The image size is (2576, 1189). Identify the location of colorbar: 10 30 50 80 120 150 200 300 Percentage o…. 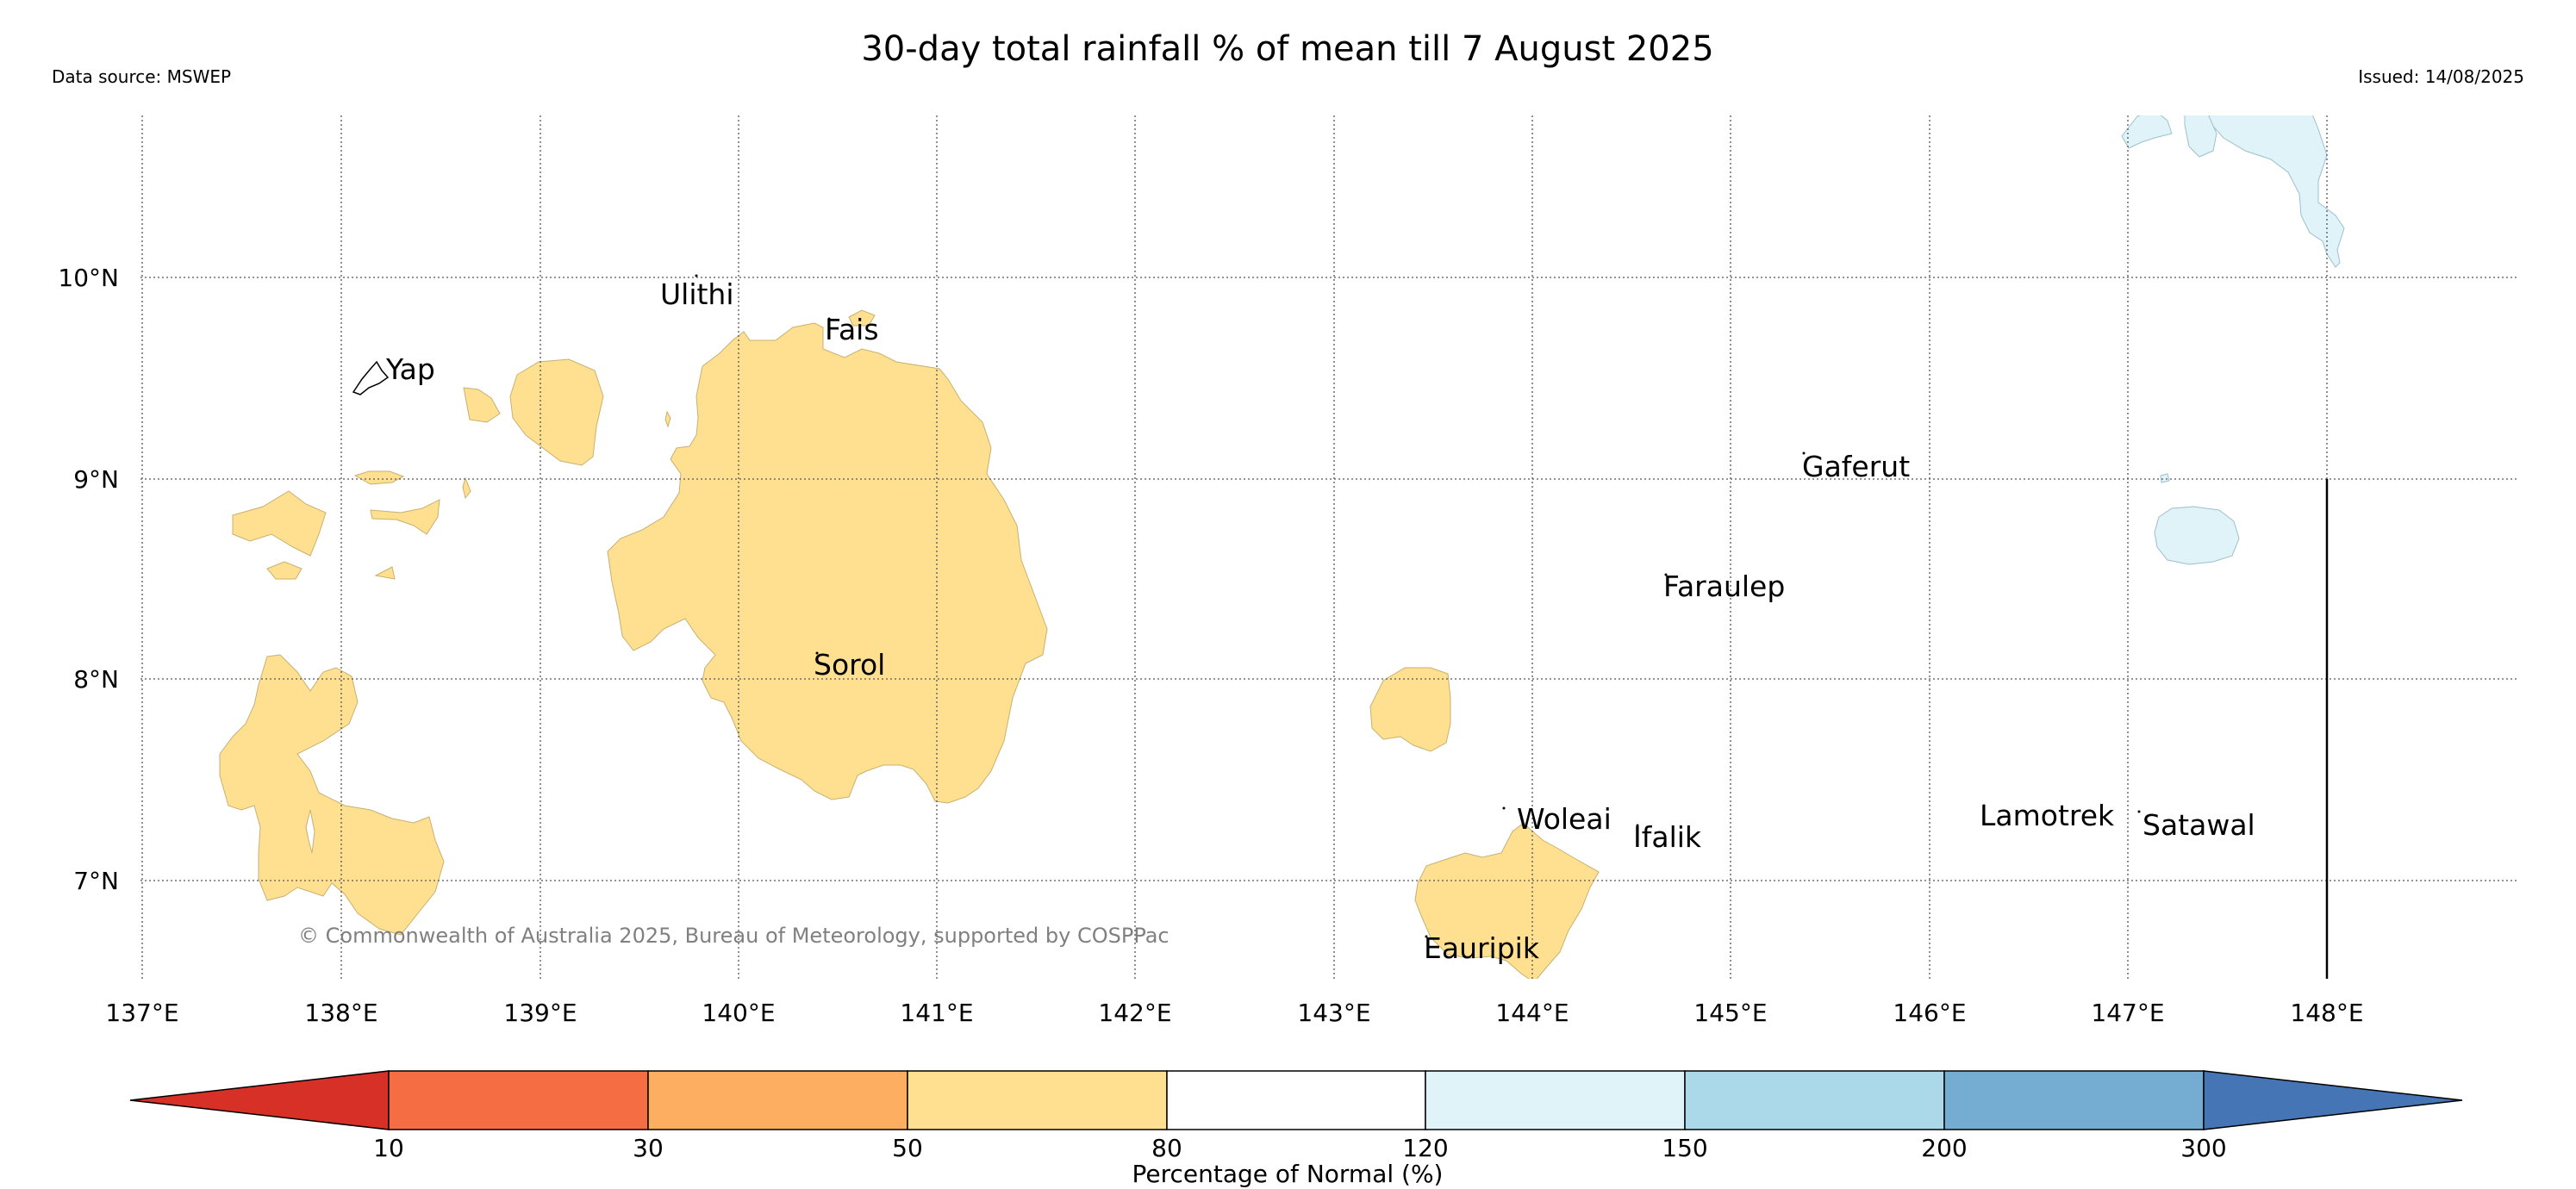
(1296, 1129).